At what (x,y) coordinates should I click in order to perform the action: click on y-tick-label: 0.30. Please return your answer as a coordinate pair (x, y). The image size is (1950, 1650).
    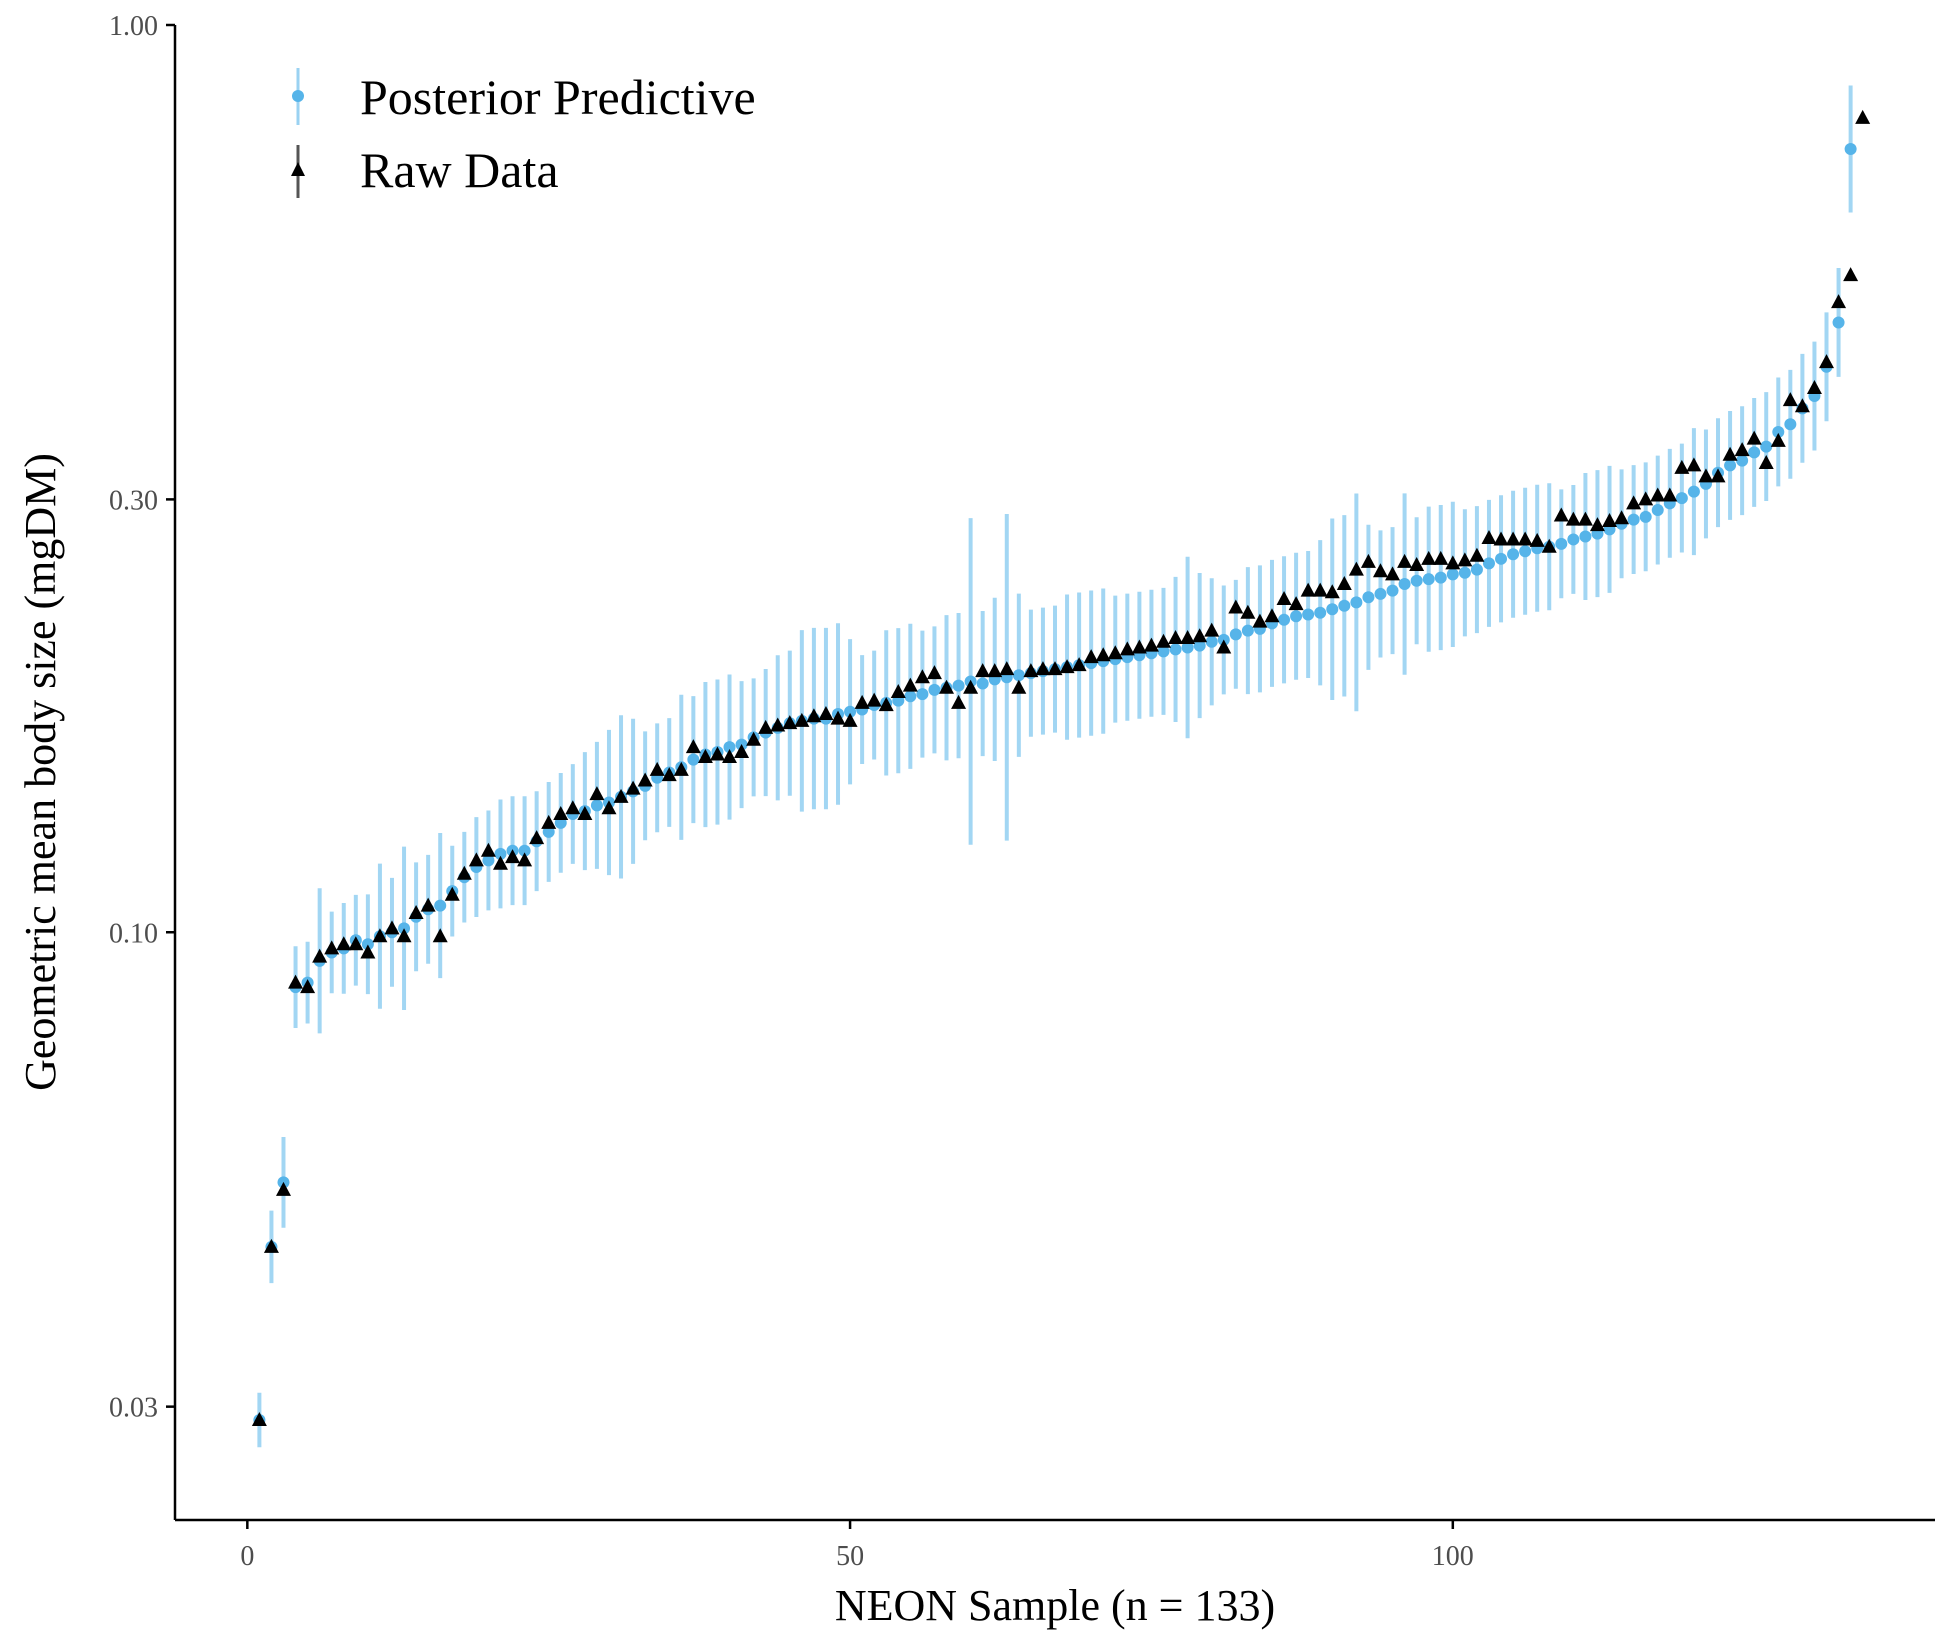
    Looking at the image, I should click on (133, 500).